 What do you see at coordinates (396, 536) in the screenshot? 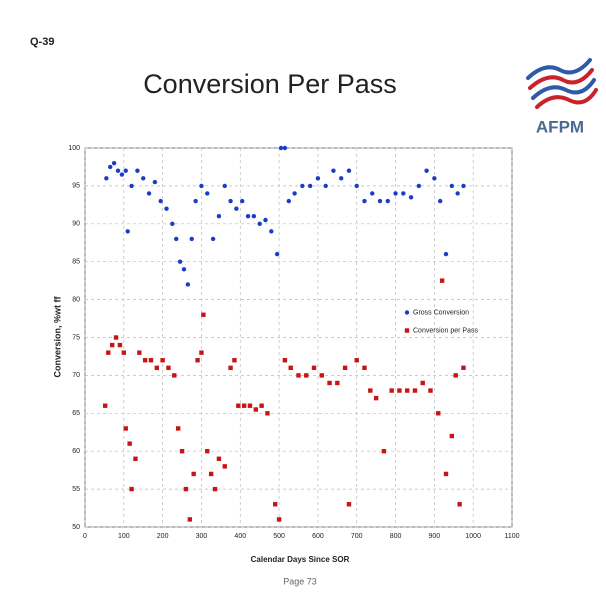
I see `x-tick-label: 800` at bounding box center [396, 536].